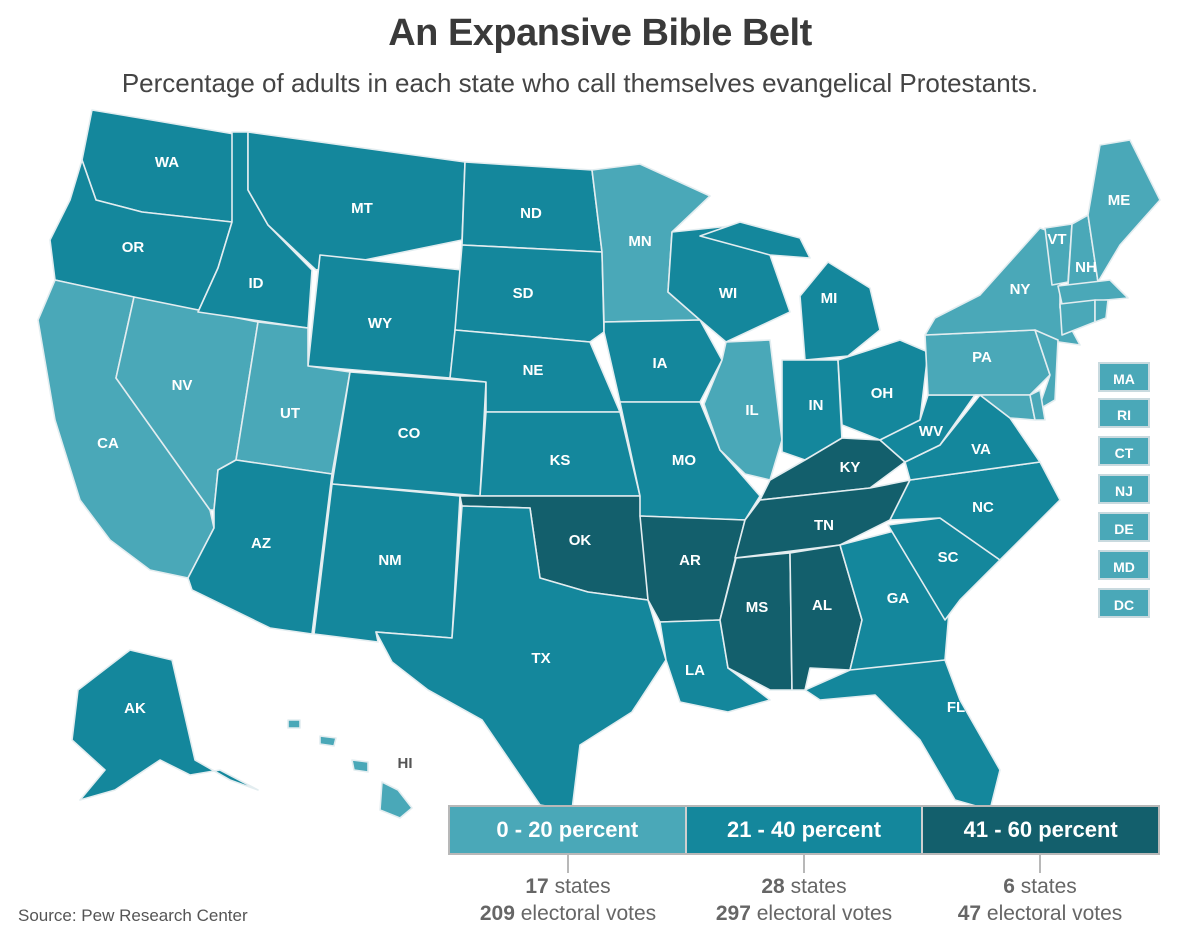 The height and width of the screenshot is (945, 1200). Describe the element at coordinates (389, 560) in the screenshot. I see `label-NM: NM` at that location.